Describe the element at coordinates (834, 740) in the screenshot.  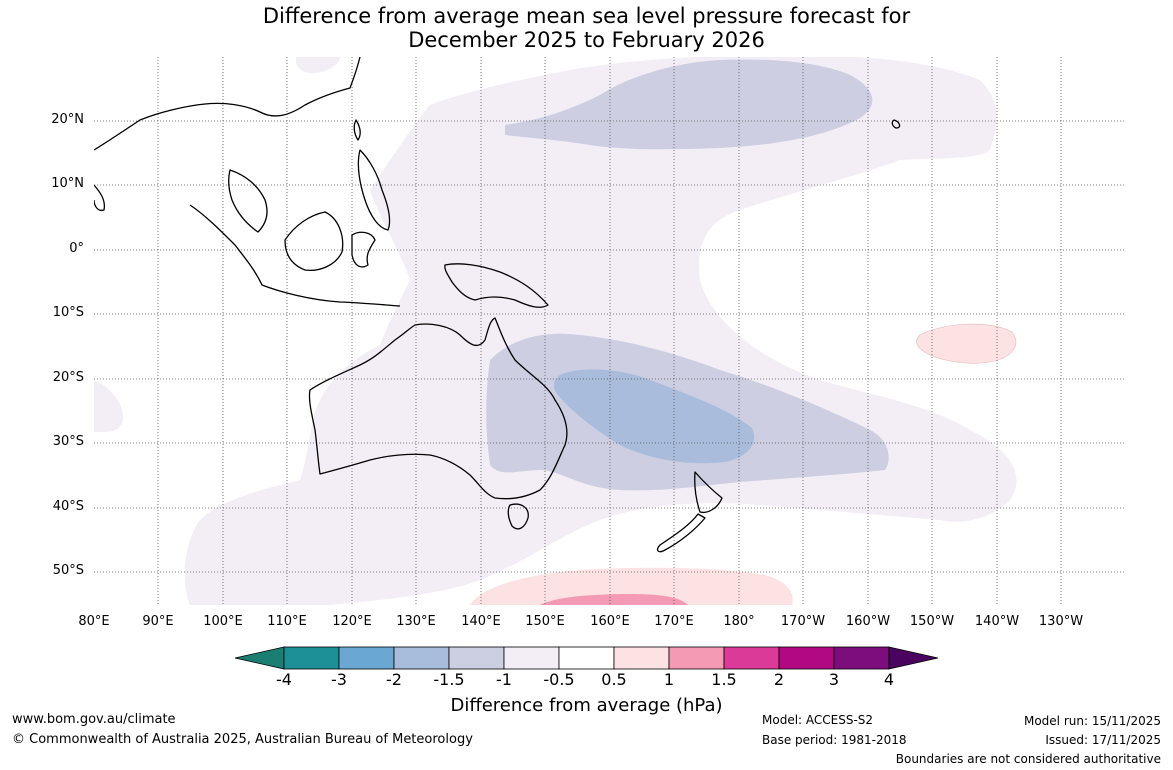
I see `base-period: Base period: 1981-2018` at that location.